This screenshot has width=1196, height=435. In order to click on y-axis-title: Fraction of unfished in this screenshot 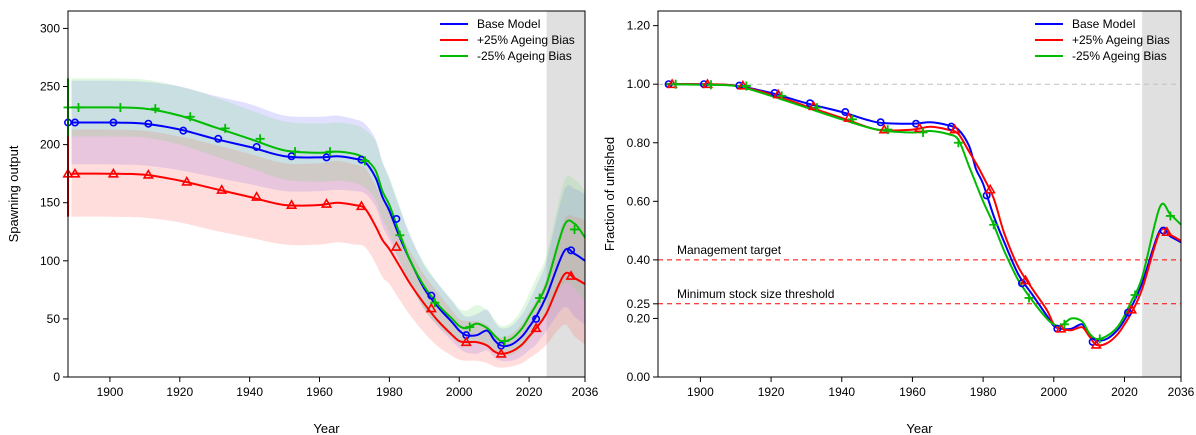, I will do `click(609, 194)`.